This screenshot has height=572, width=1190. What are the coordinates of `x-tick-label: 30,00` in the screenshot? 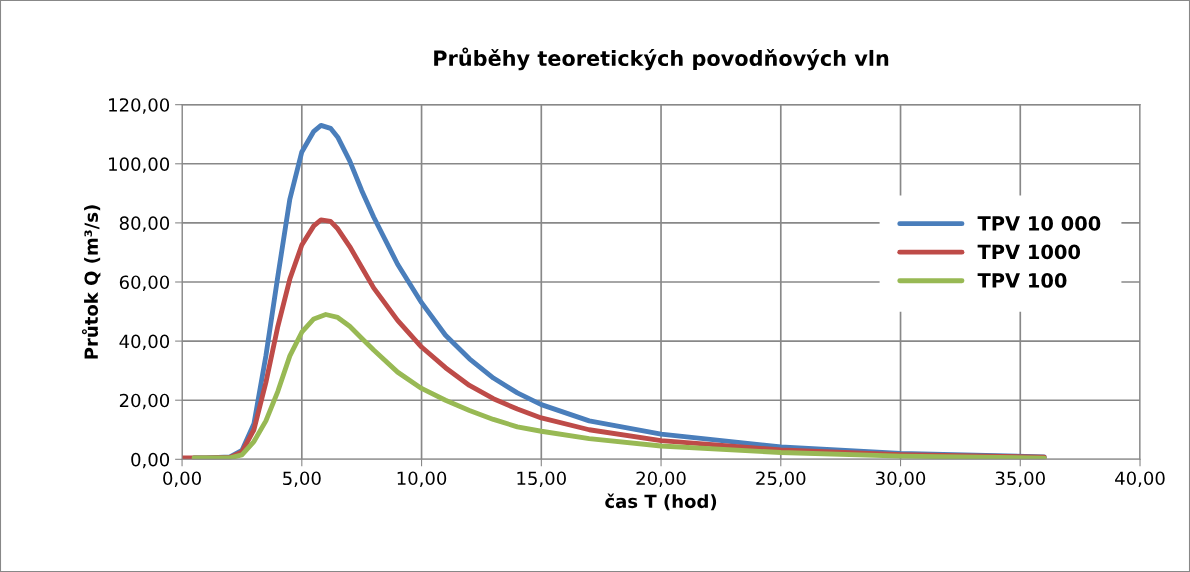 It's located at (901, 479).